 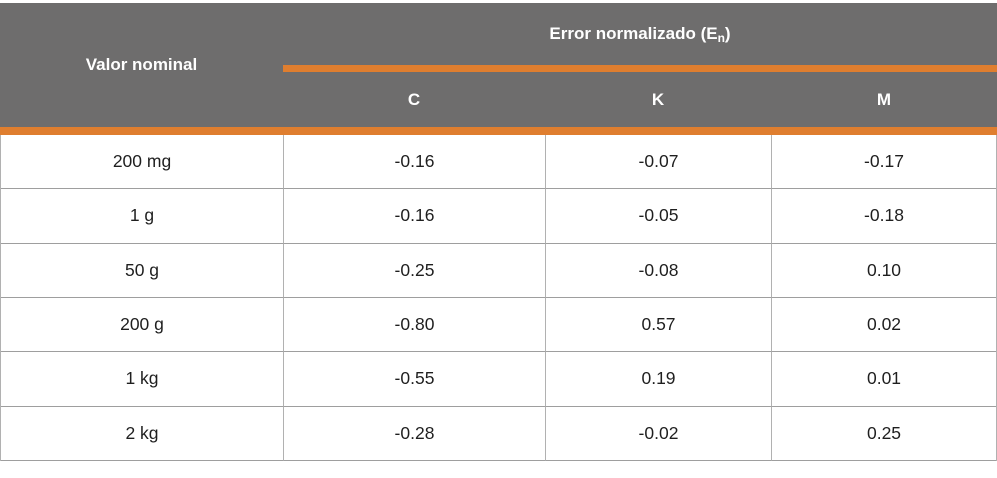 I want to click on accent-underline, so click(x=640, y=68).